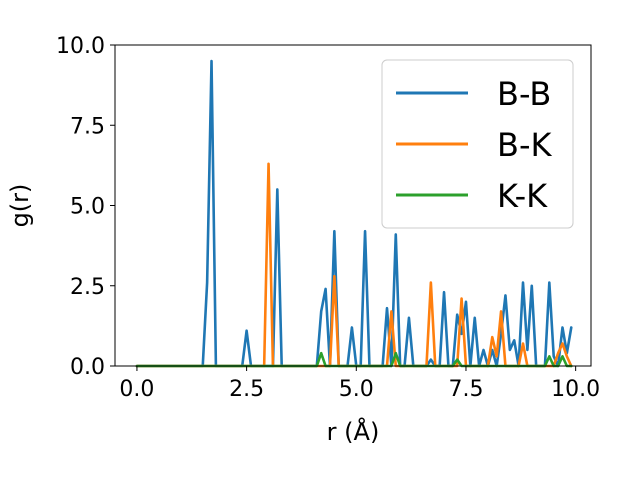 This screenshot has height=480, width=640. I want to click on legend: B-B B-K K-K, so click(477, 144).